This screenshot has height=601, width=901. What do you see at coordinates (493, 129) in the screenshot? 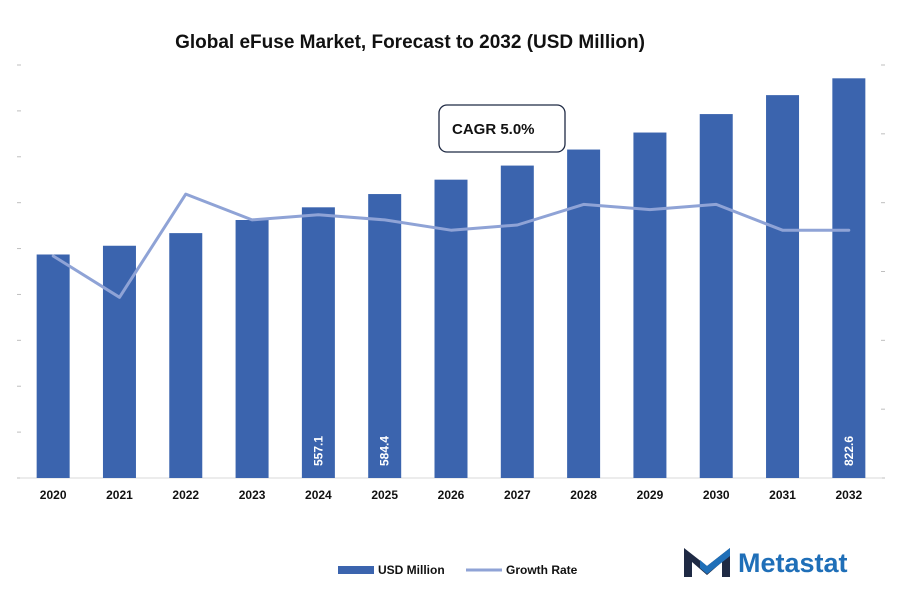
I see `cagr-label: CAGR 5.0%` at bounding box center [493, 129].